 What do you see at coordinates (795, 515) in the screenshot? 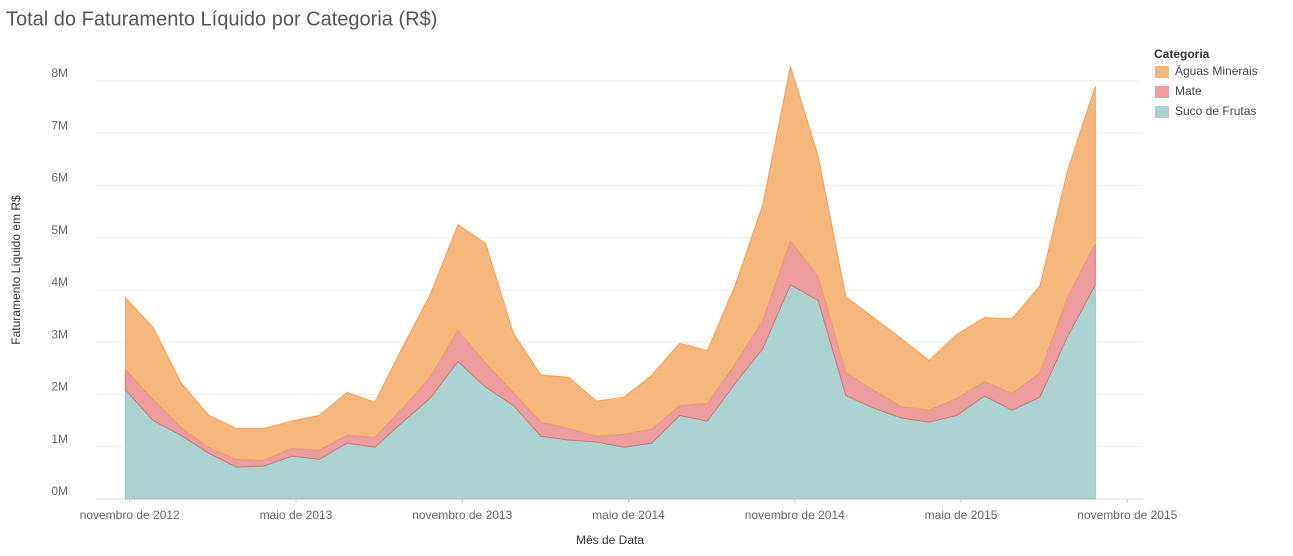
I see `x-tick-label: novembro de 2014` at bounding box center [795, 515].